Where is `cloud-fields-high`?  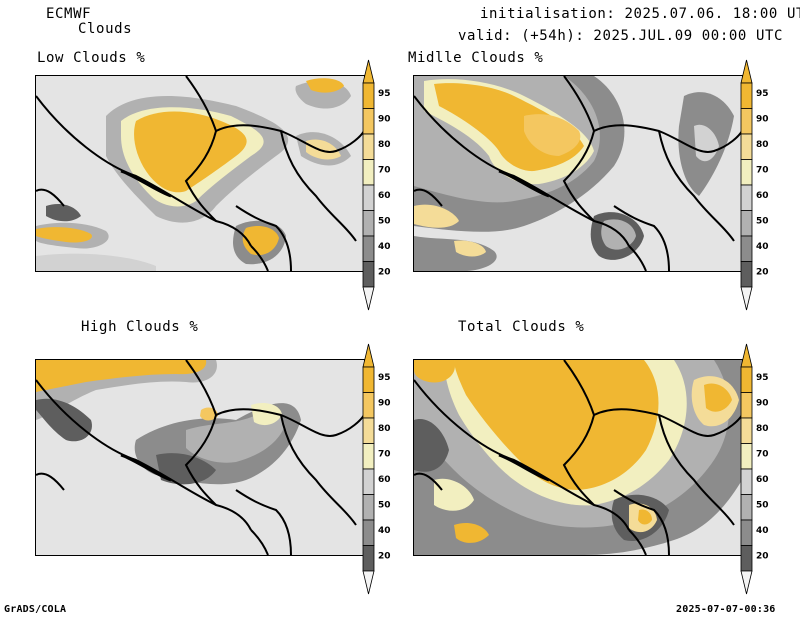 cloud-fields-high is located at coordinates (168, 422).